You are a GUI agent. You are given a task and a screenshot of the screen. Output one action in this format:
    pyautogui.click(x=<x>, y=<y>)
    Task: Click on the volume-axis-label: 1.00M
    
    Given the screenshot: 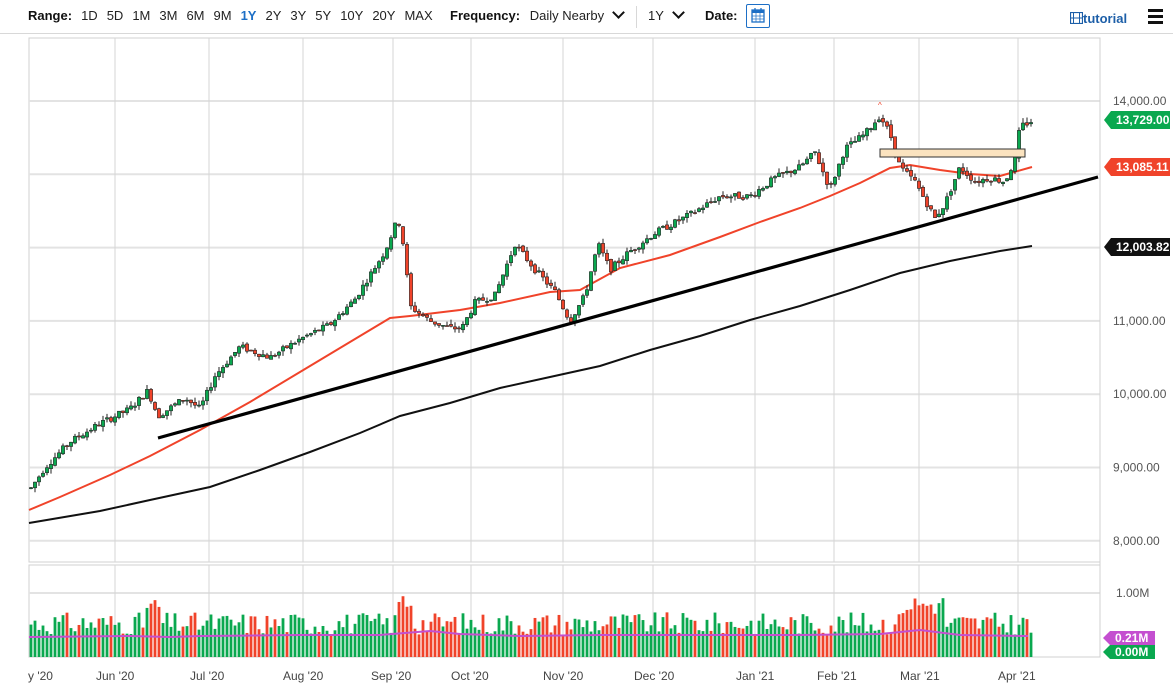 What is the action you would take?
    pyautogui.click(x=1132, y=593)
    